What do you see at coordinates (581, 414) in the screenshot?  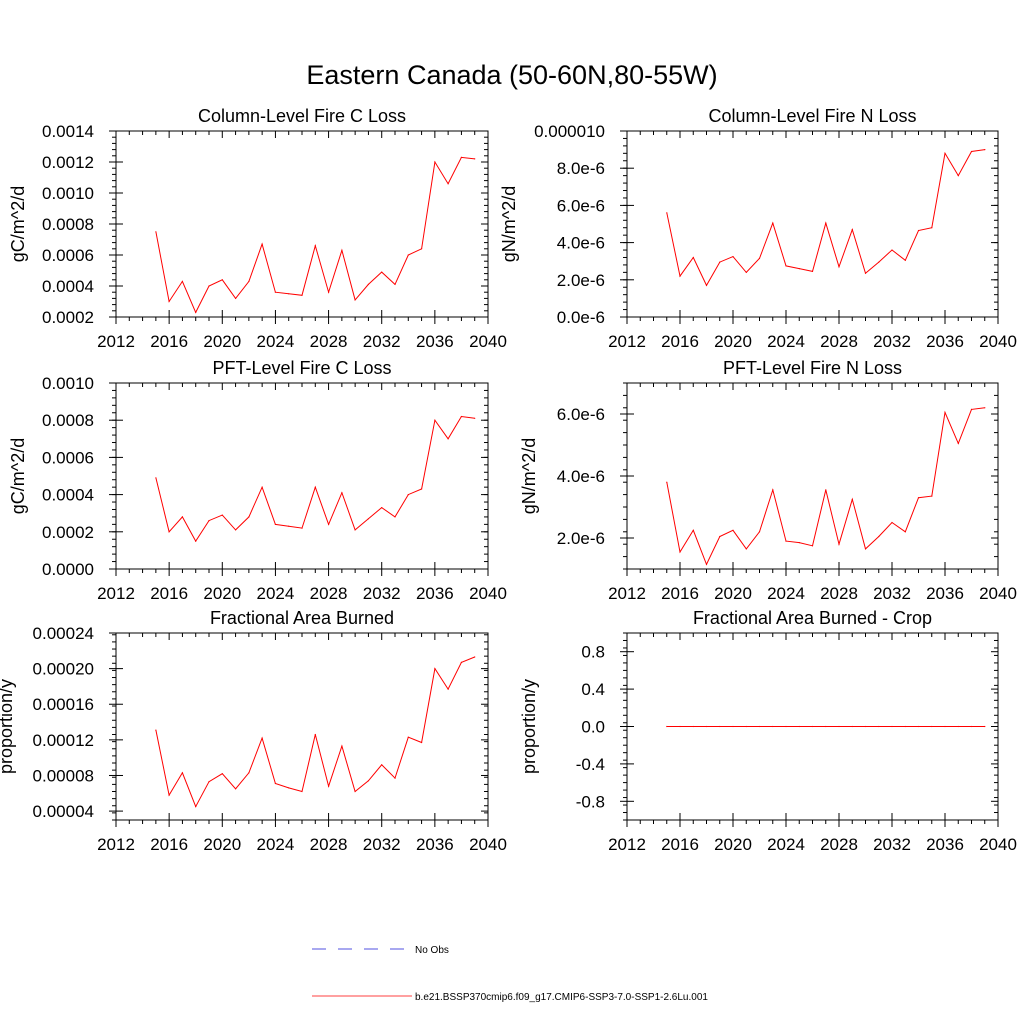 I see `y-tick-label: 6.0e-6` at bounding box center [581, 414].